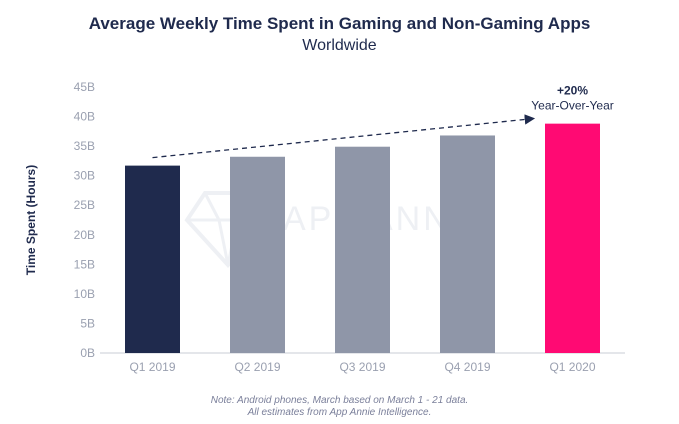  I want to click on x-tick-label: Q1 2020, so click(572, 367).